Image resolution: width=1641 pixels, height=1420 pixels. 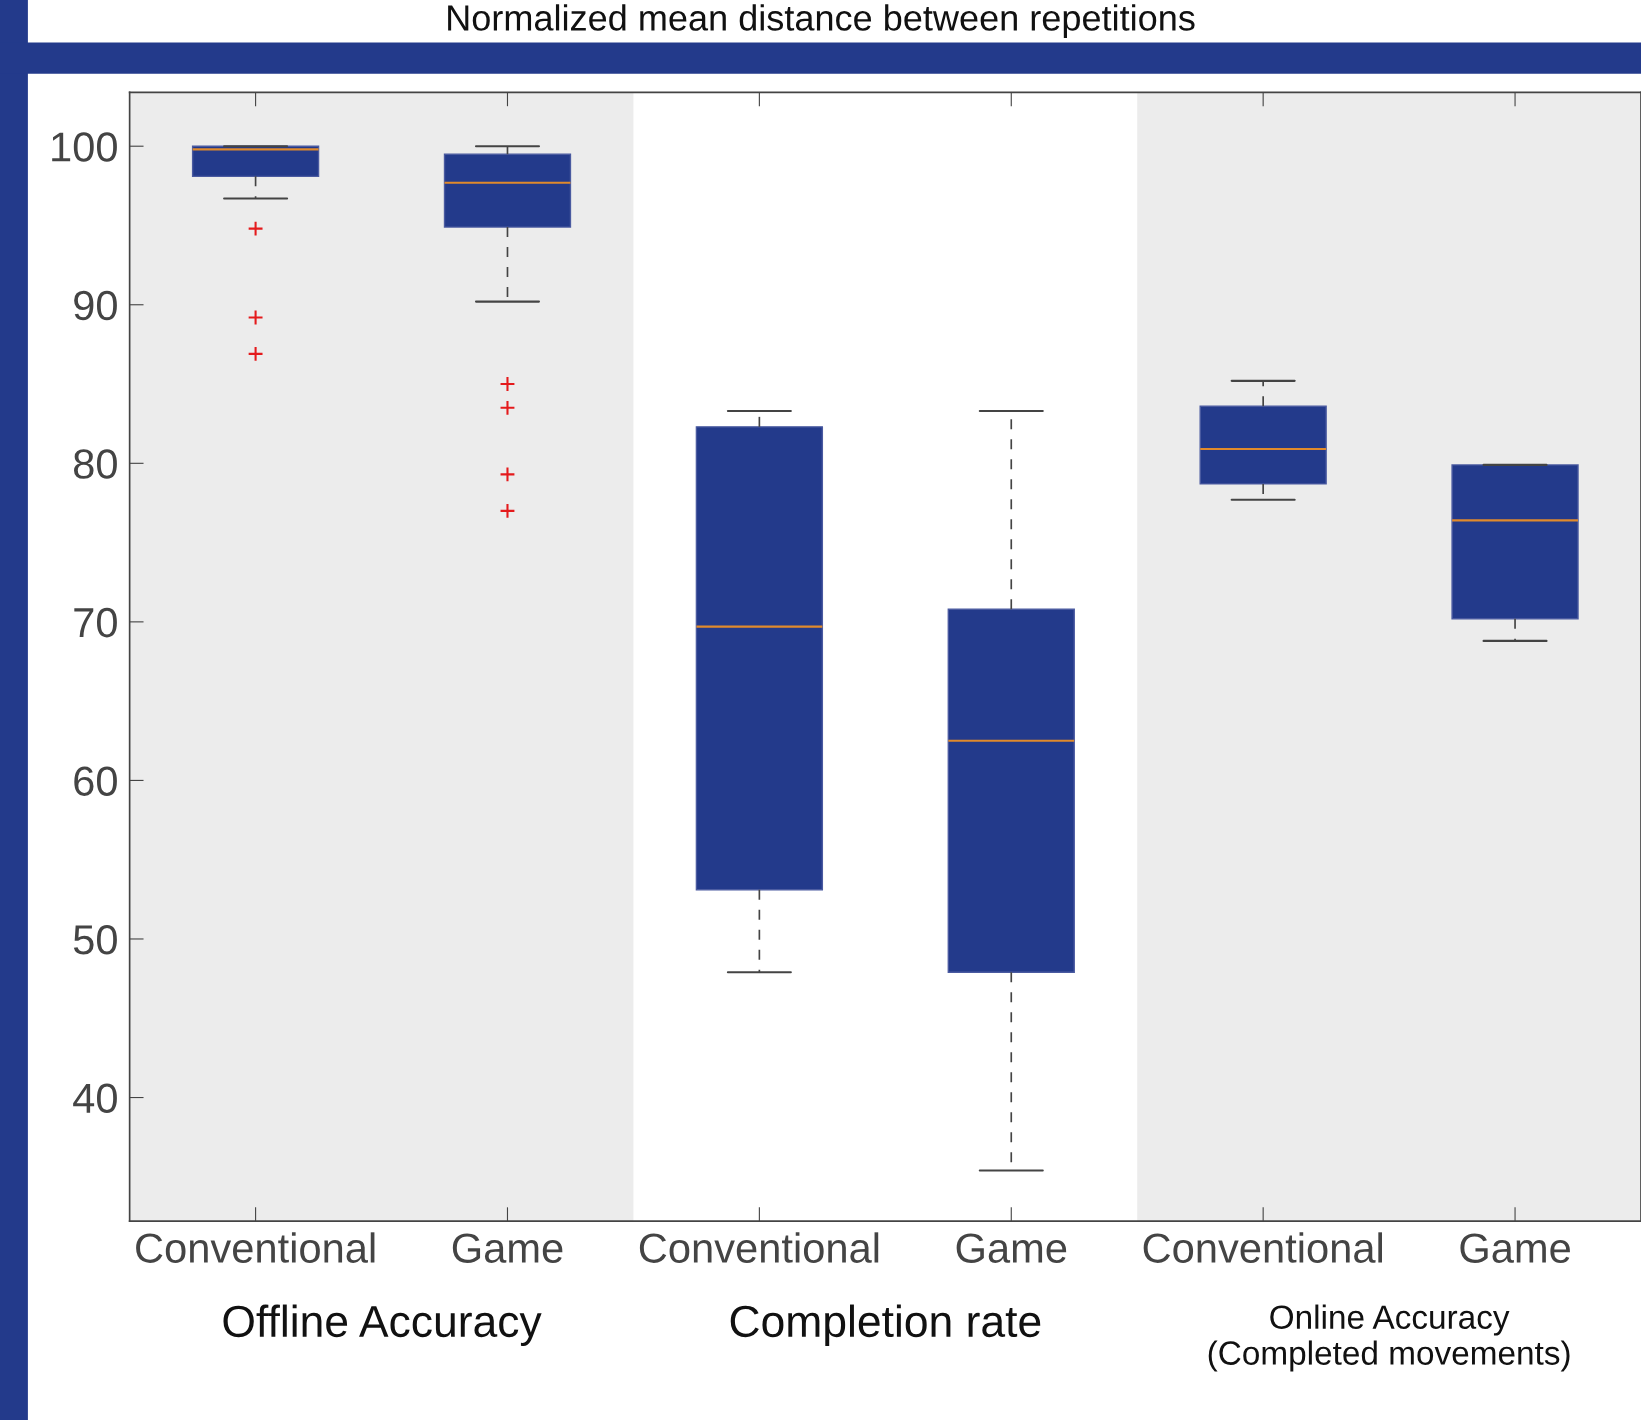 What do you see at coordinates (885, 1325) in the screenshot?
I see `text: Completion rate` at bounding box center [885, 1325].